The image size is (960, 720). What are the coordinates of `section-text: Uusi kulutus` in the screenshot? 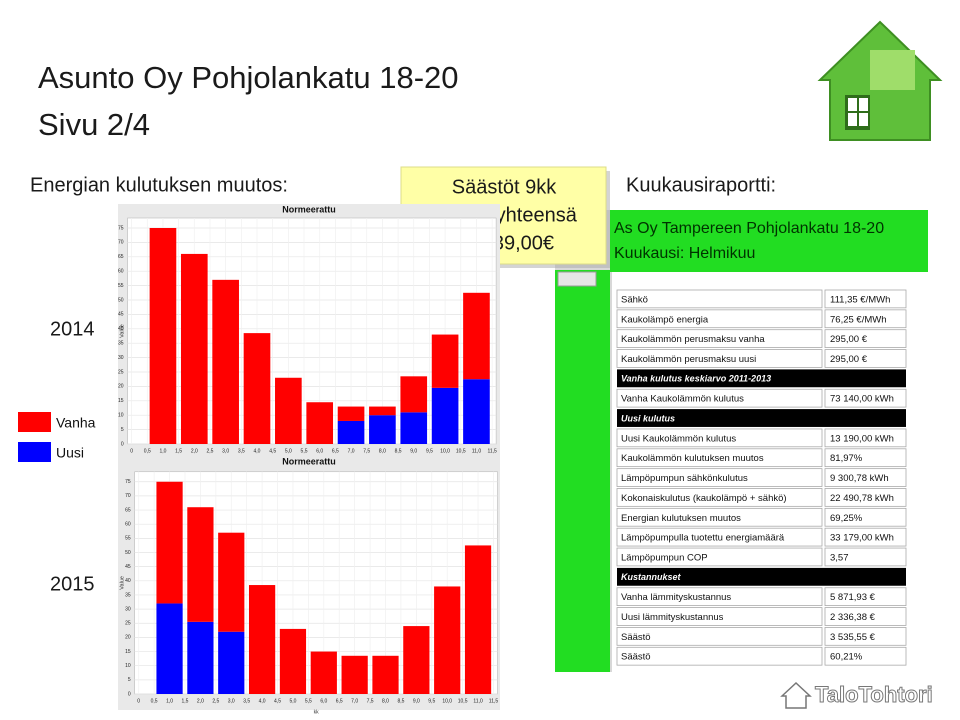 It's located at (648, 418).